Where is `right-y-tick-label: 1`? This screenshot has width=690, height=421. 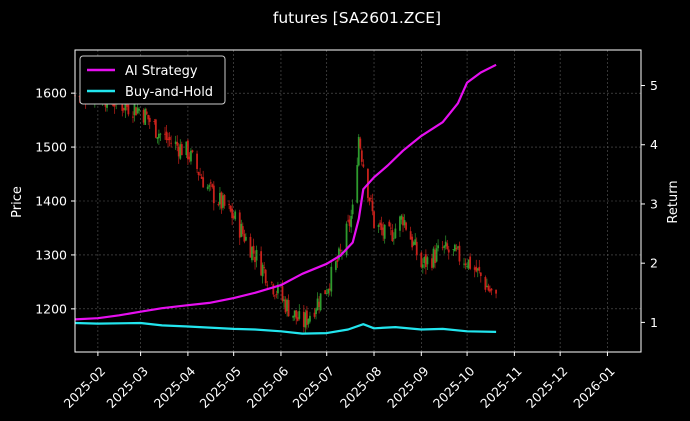 right-y-tick-label: 1 is located at coordinates (654, 322).